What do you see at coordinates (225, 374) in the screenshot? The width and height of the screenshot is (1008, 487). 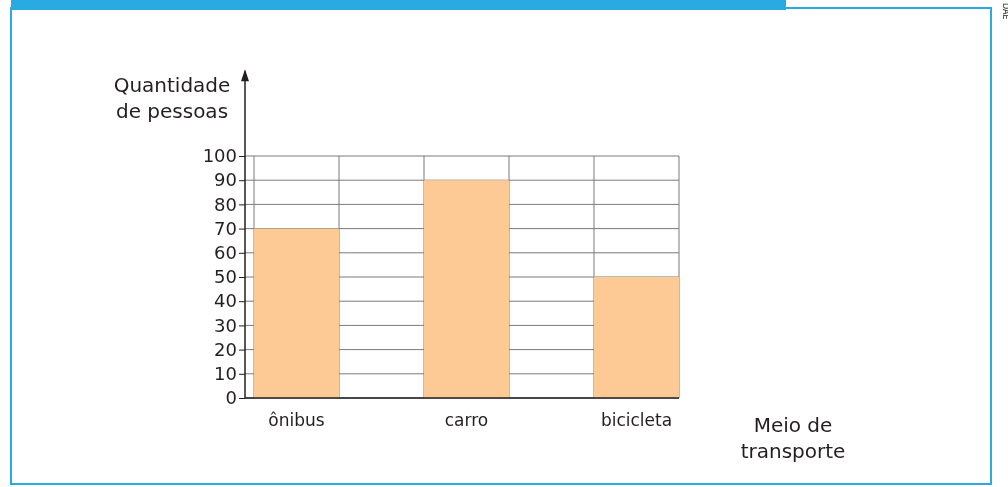 I see `y-tick-label: 10` at bounding box center [225, 374].